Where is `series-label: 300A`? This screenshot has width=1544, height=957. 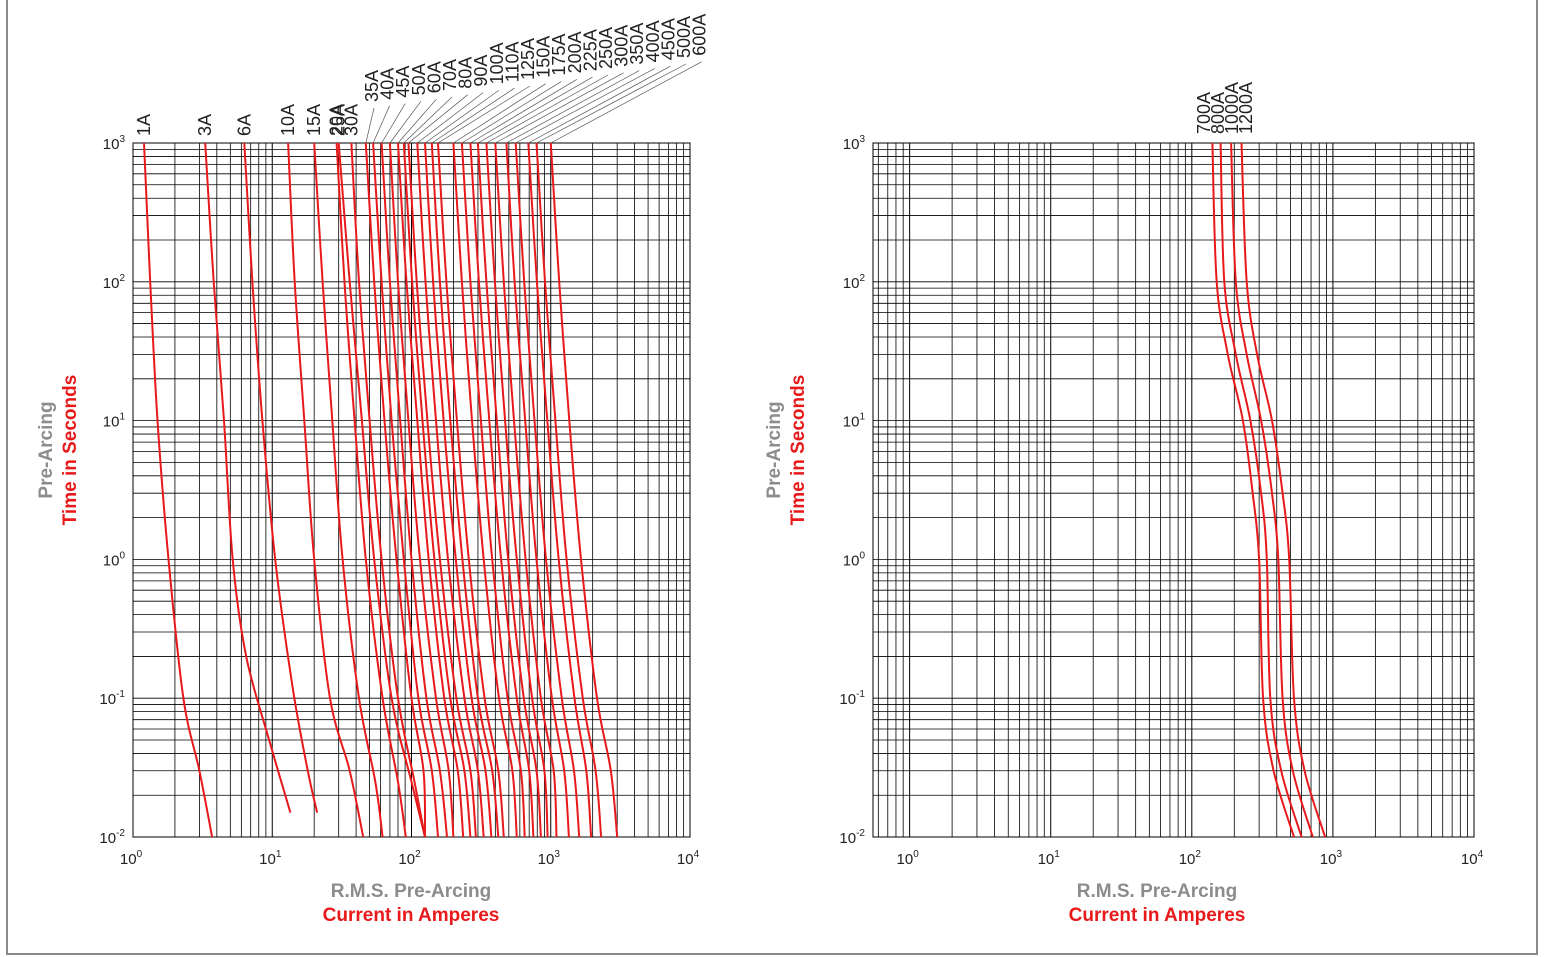 series-label: 300A is located at coordinates (622, 46).